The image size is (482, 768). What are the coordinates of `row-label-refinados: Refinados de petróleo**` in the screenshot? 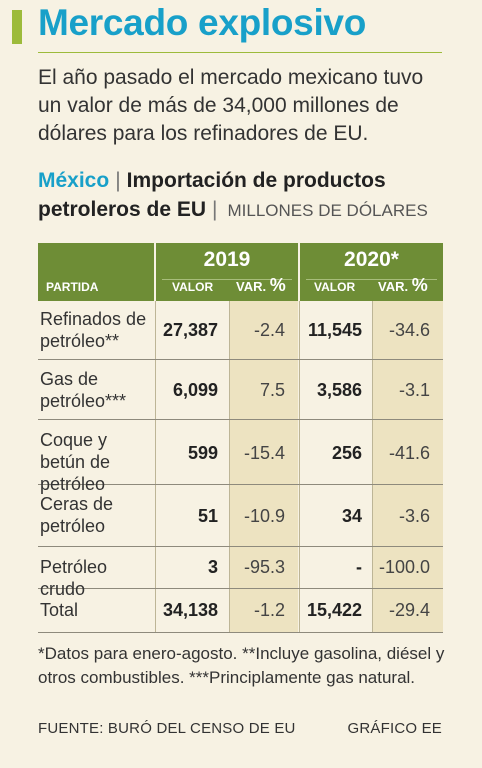 It's located at (93, 330).